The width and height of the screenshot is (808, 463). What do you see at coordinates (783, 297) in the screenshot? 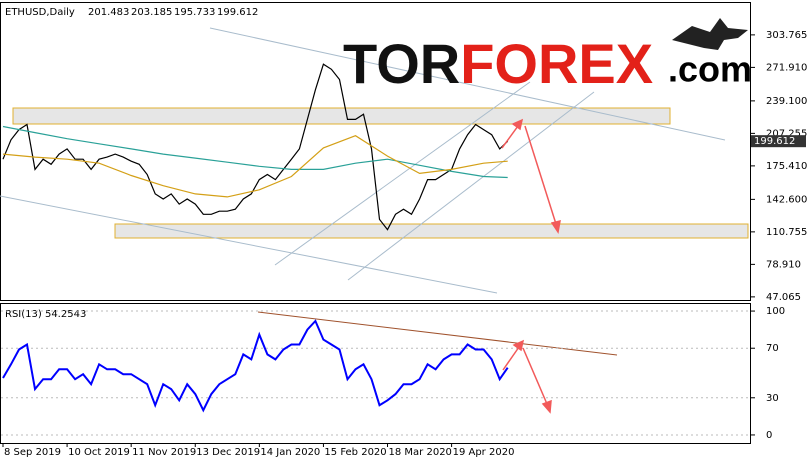
I see `y-tick-label: 47.065` at bounding box center [783, 297].